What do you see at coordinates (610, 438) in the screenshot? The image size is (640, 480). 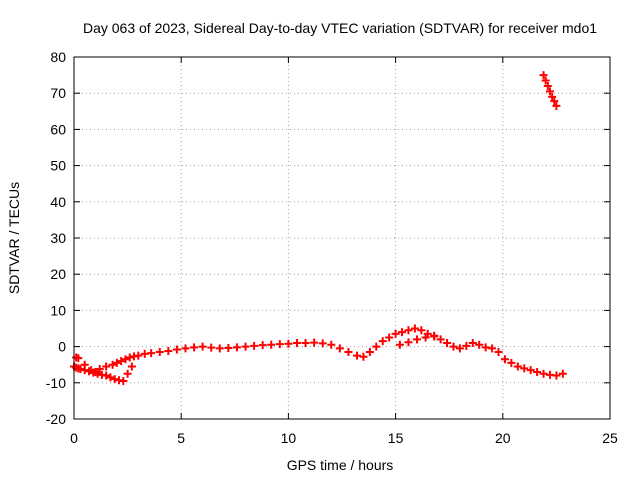 I see `x-tick-label: 25` at bounding box center [610, 438].